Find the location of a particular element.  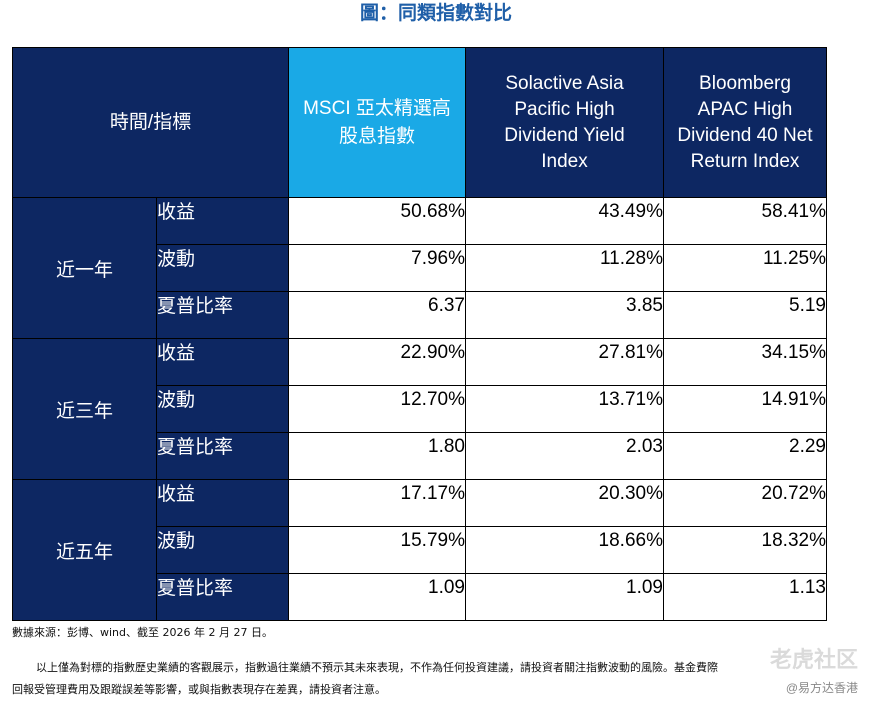

value-cell: 14.91% is located at coordinates (745, 409).